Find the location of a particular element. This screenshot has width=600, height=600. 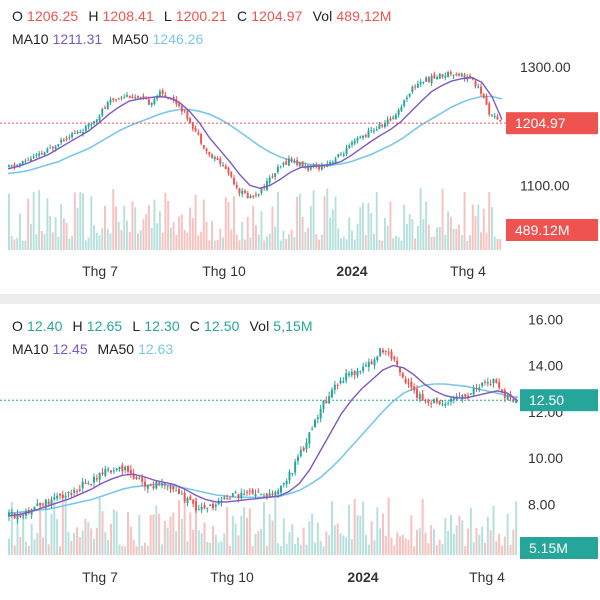

open-label: O is located at coordinates (17, 326).